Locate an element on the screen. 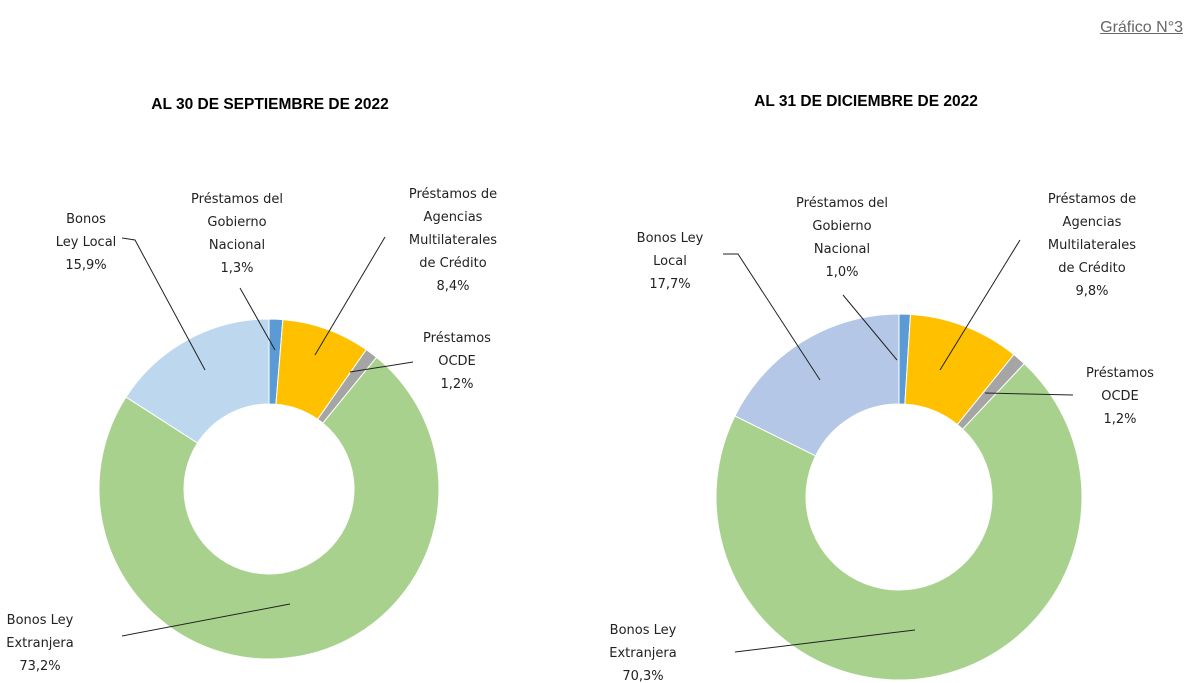 The image size is (1186, 683). data-label: Bonos Ley Extranjera 73,2% is located at coordinates (40, 643).